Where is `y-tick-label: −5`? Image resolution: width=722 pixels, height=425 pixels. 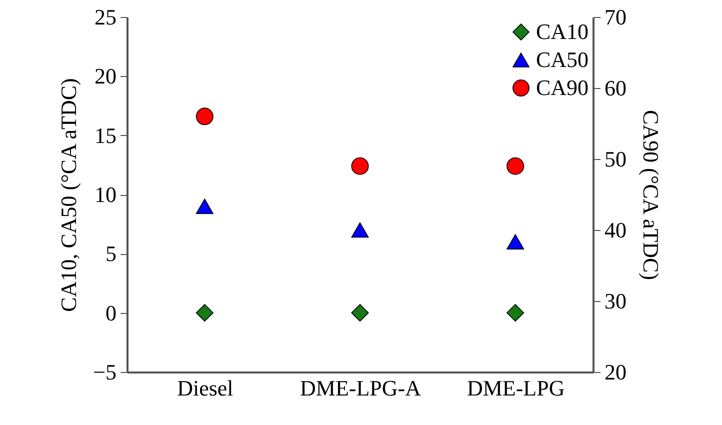 y-tick-label: −5 is located at coordinates (104, 372).